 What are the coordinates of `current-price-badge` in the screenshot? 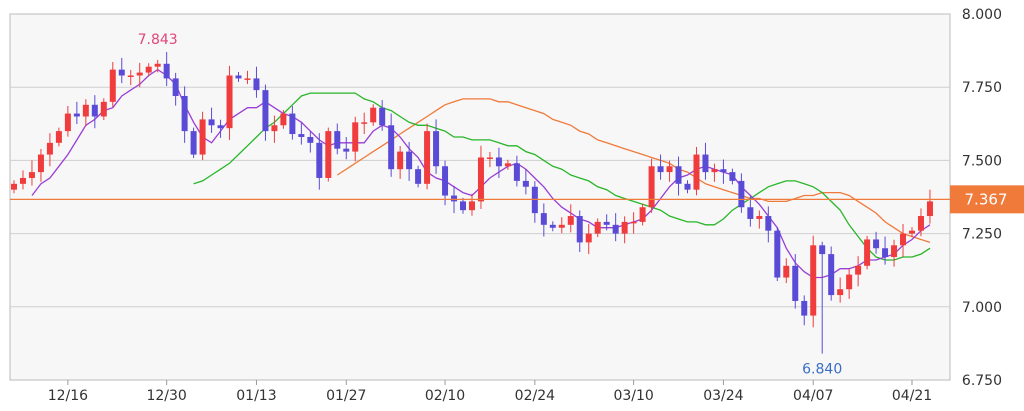 It's located at (987, 199).